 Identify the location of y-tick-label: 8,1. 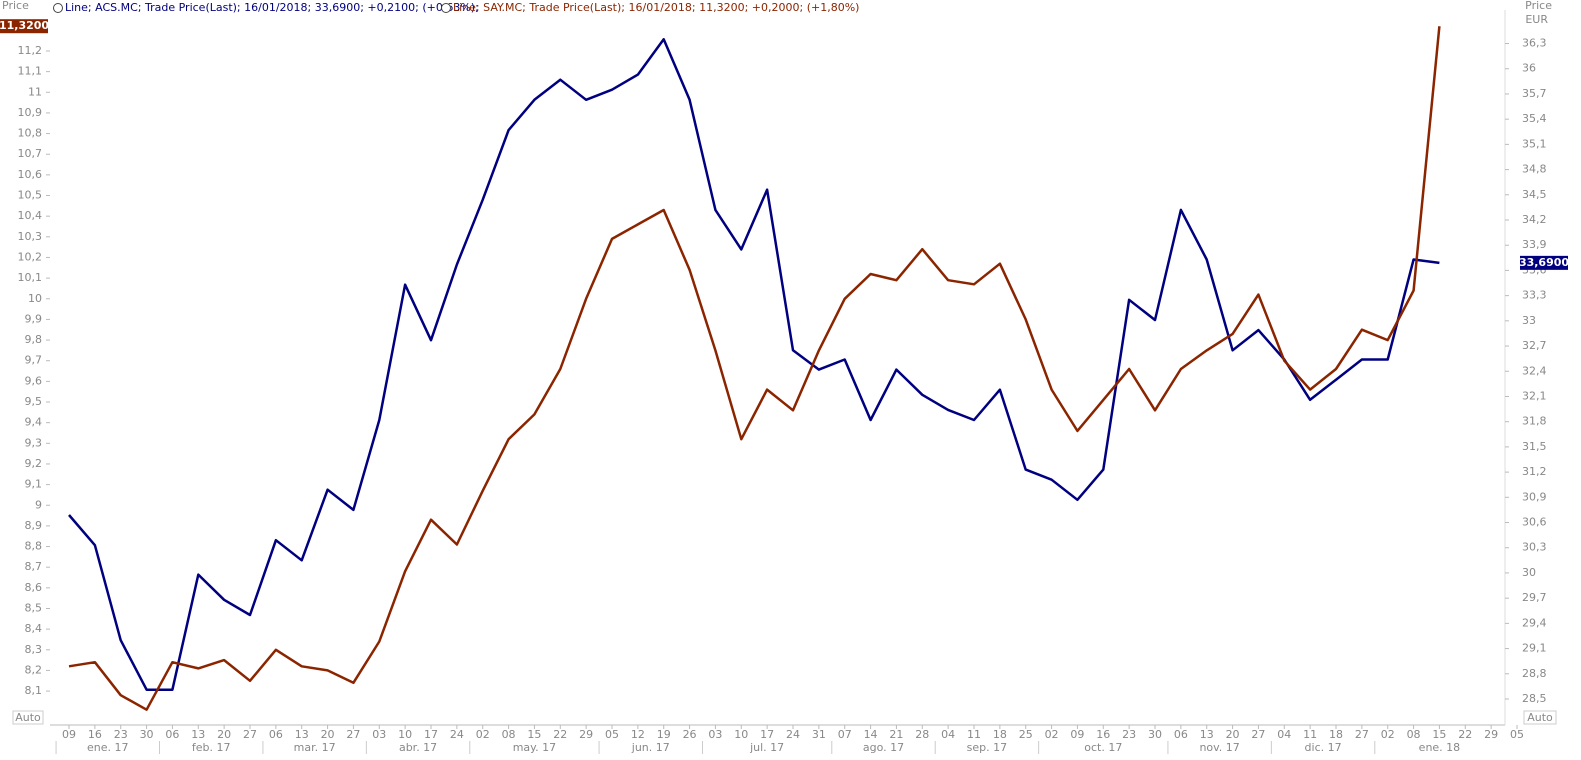
(34, 690).